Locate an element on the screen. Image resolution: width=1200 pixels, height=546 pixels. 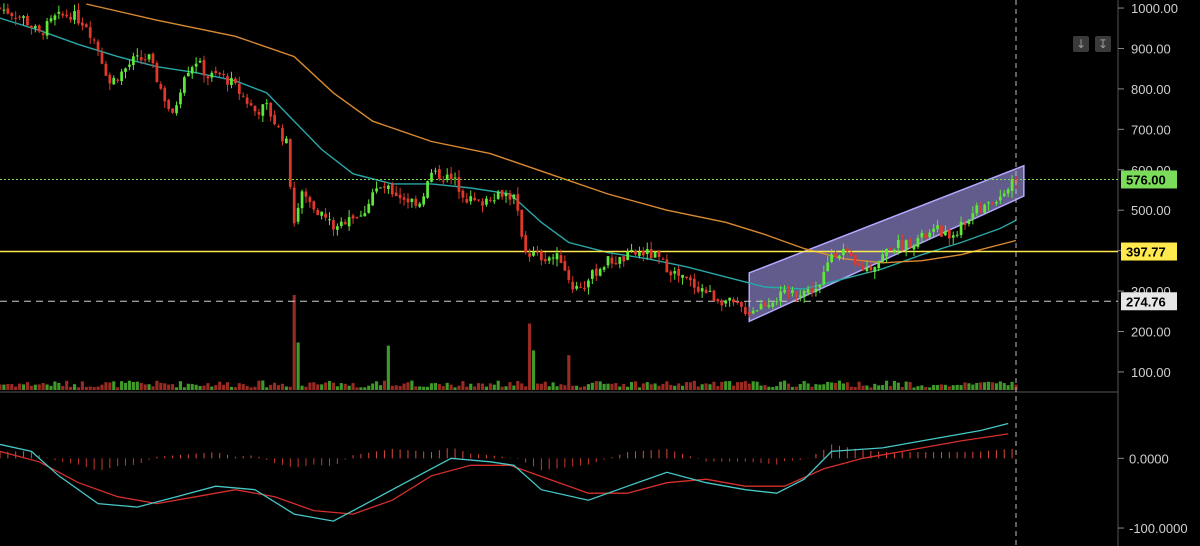
price-tick-label: 1000.00 is located at coordinates (1154, 8).